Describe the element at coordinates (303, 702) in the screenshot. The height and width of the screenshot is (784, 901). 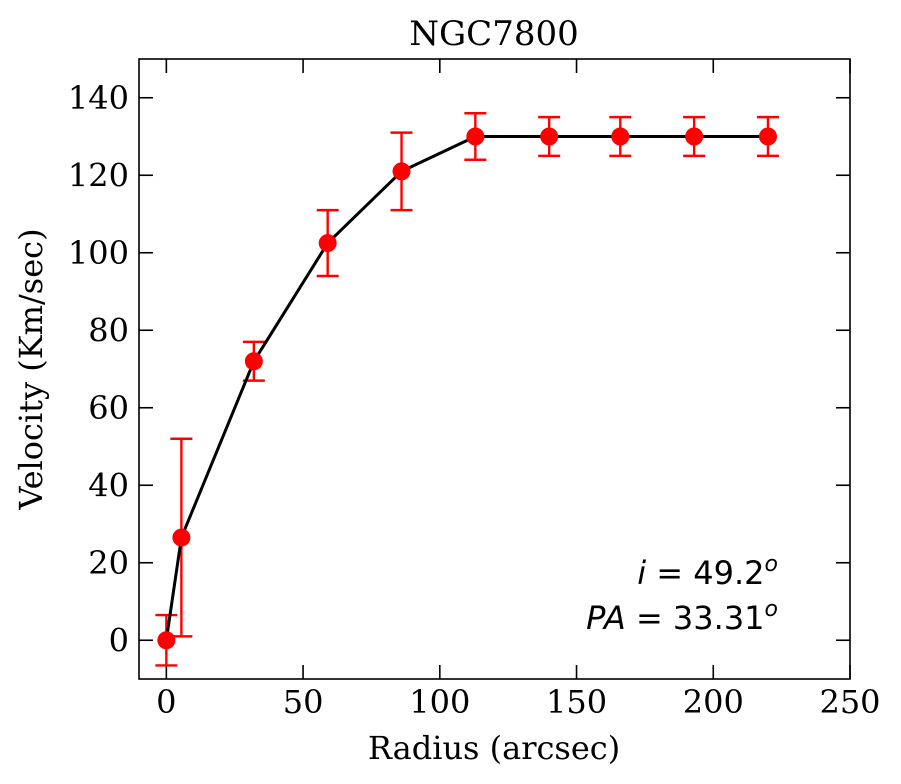
I see `x-tick-label: 50` at that location.